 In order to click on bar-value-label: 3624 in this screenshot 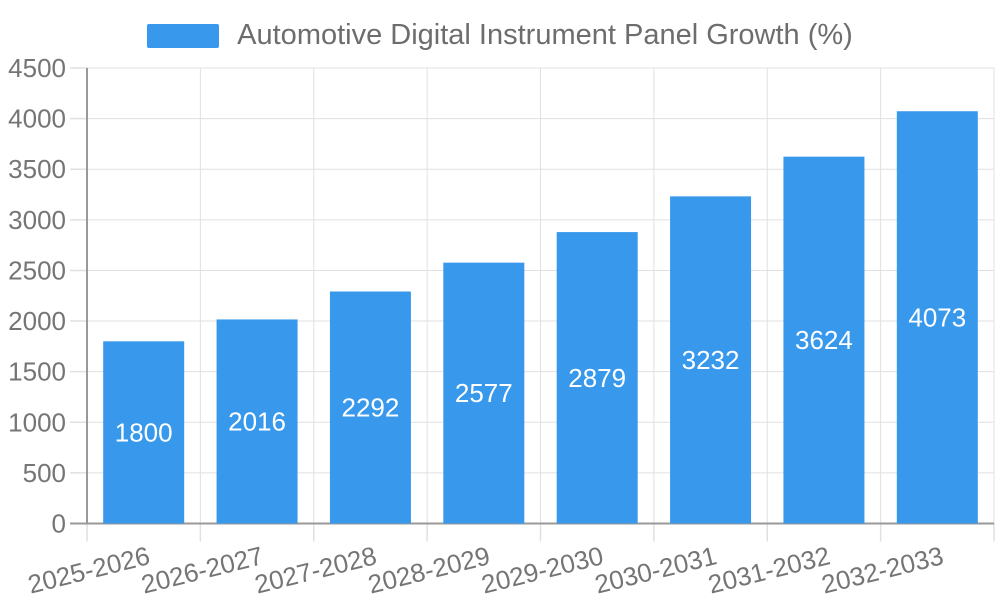, I will do `click(824, 340)`.